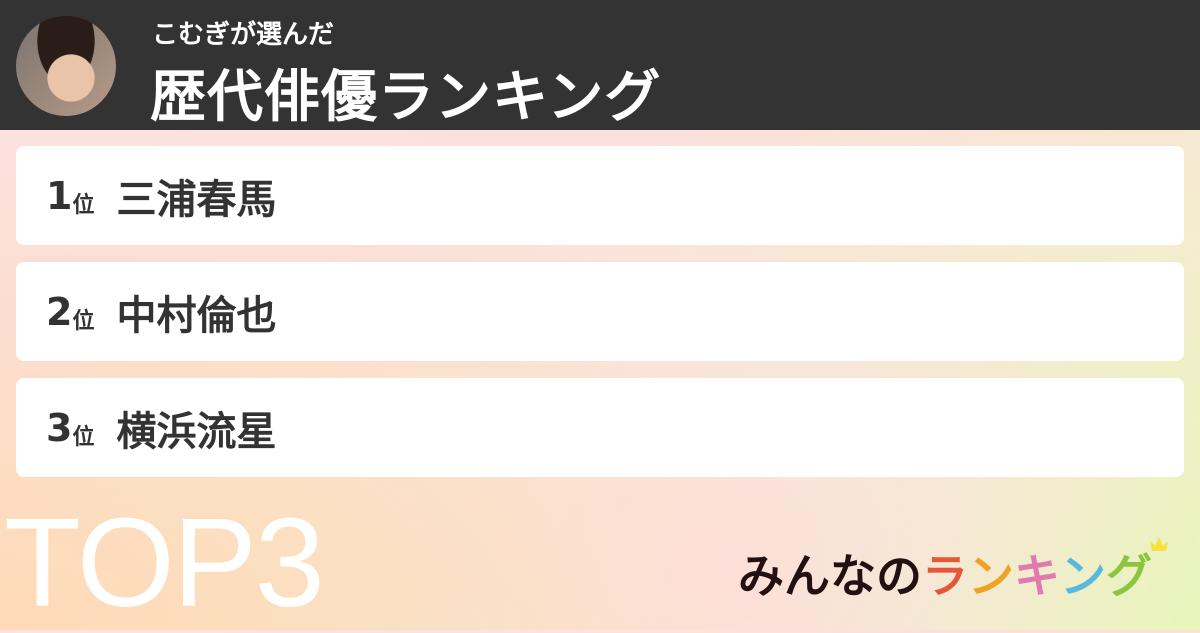 The height and width of the screenshot is (633, 1200). Describe the element at coordinates (1129, 576) in the screenshot. I see `logo-part: グ` at that location.